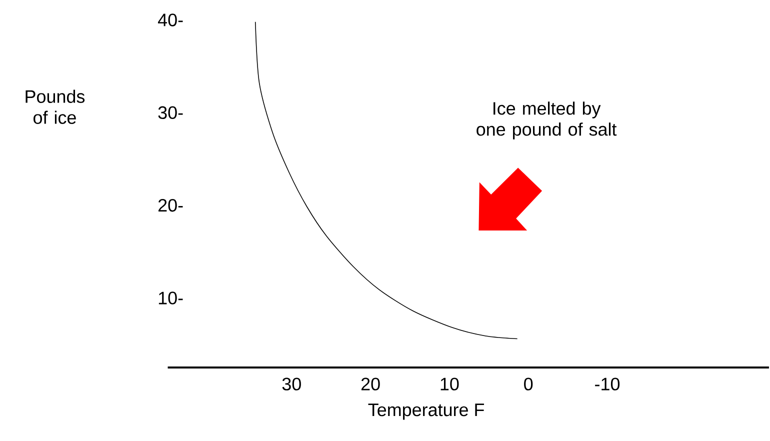  What do you see at coordinates (291, 383) in the screenshot?
I see `x-tick-label: 30` at bounding box center [291, 383].